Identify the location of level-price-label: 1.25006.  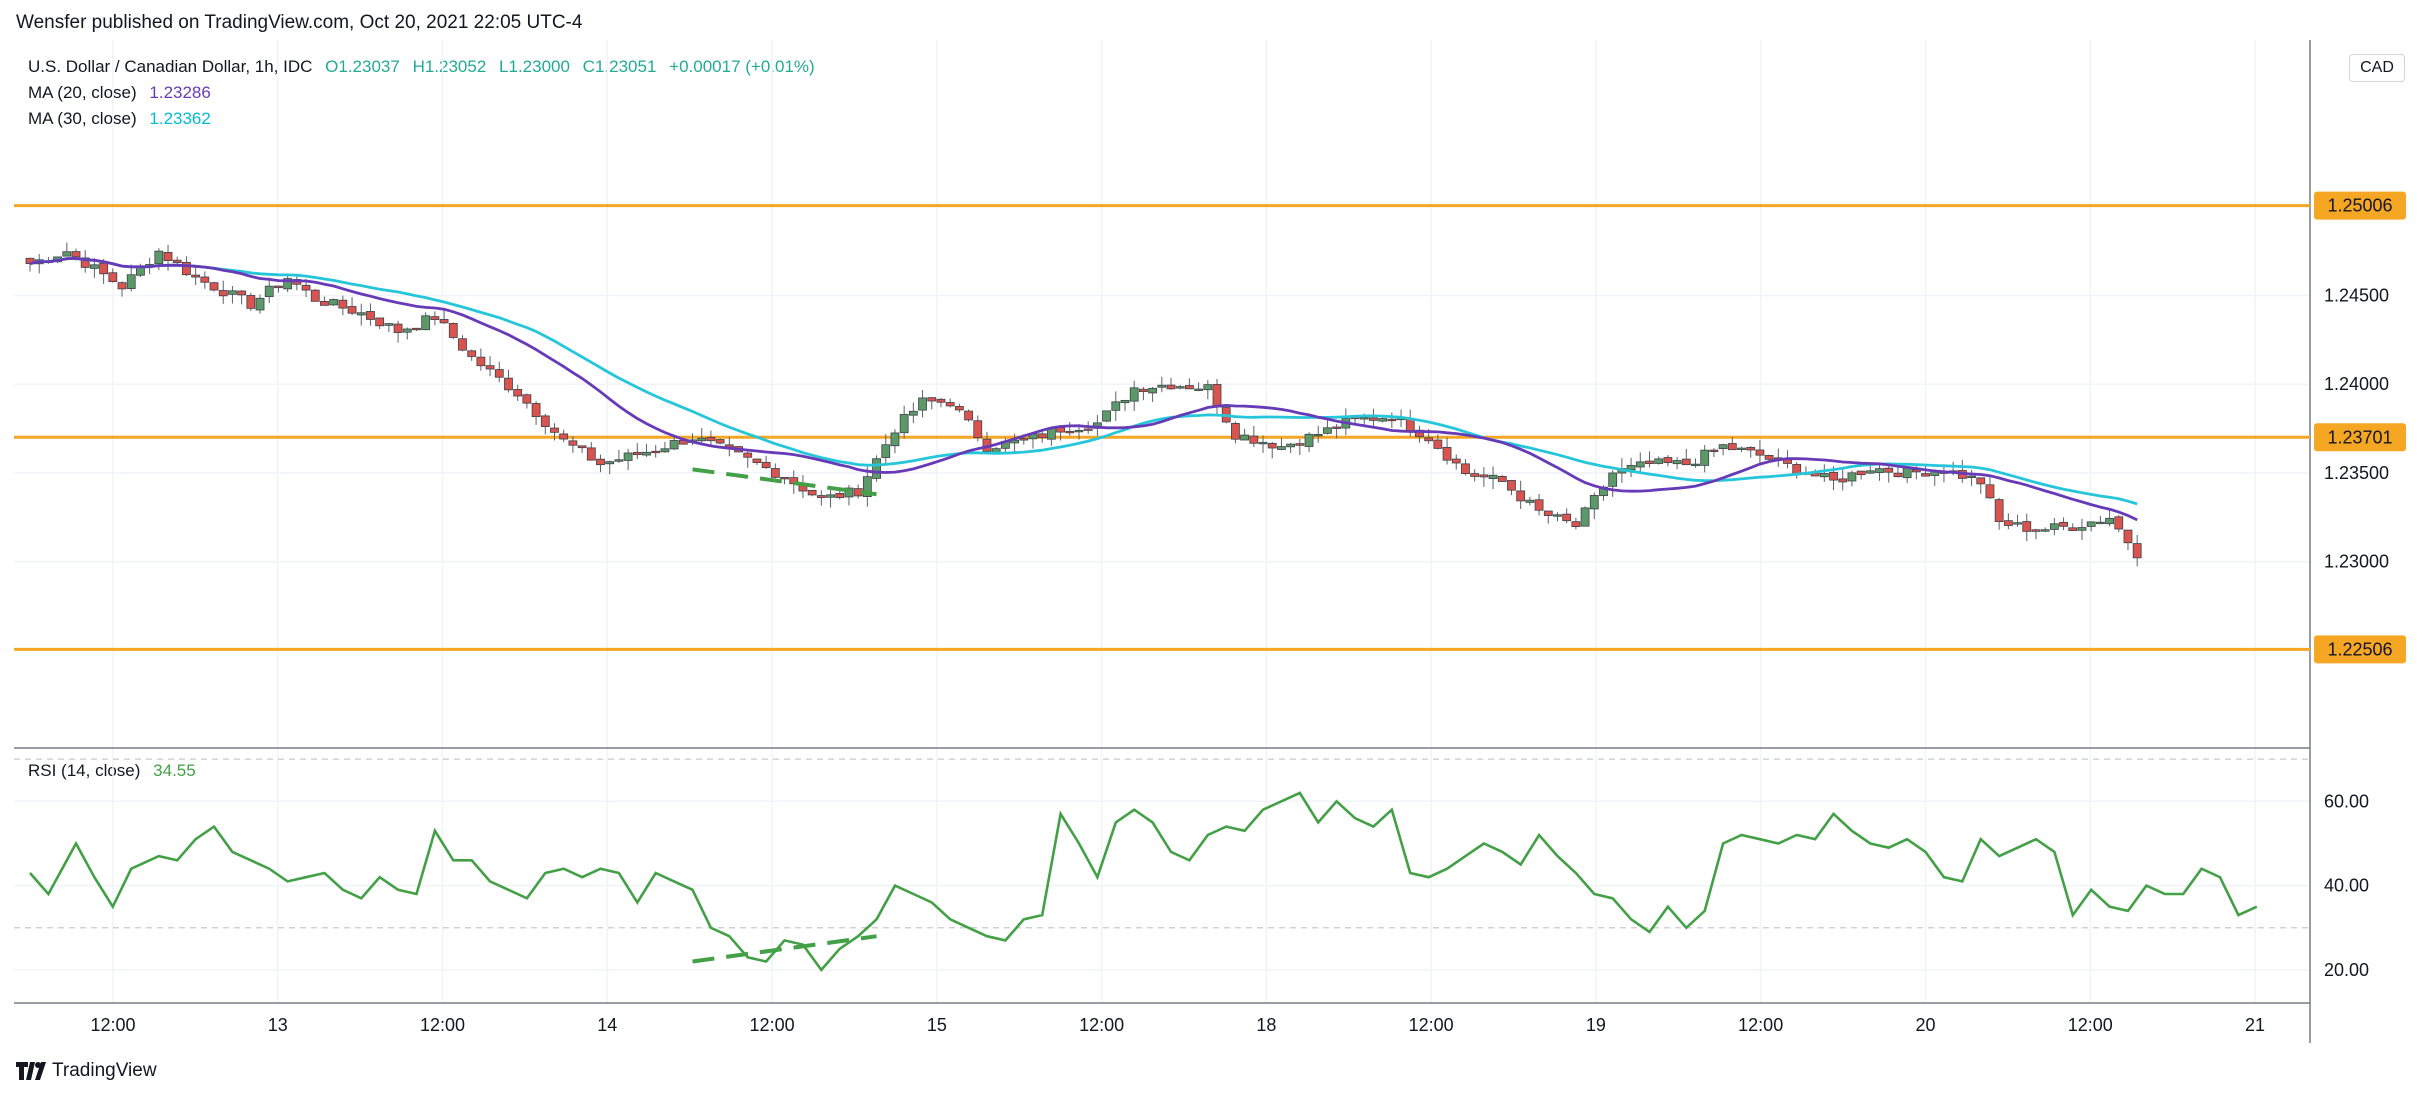
(2359, 206).